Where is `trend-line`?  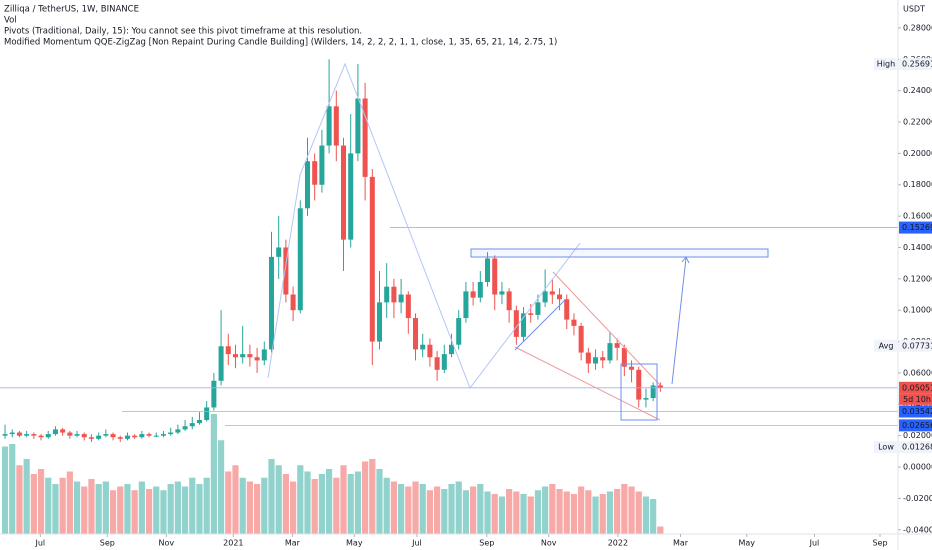 trend-line is located at coordinates (540, 325).